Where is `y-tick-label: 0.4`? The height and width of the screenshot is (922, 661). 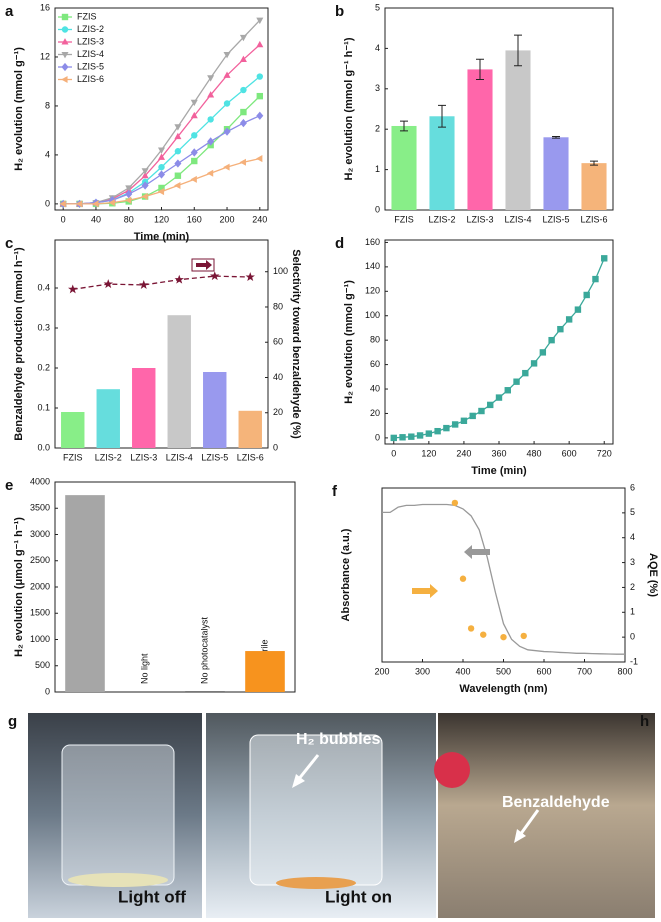
y-tick-label: 0.4 is located at coordinates (43, 287).